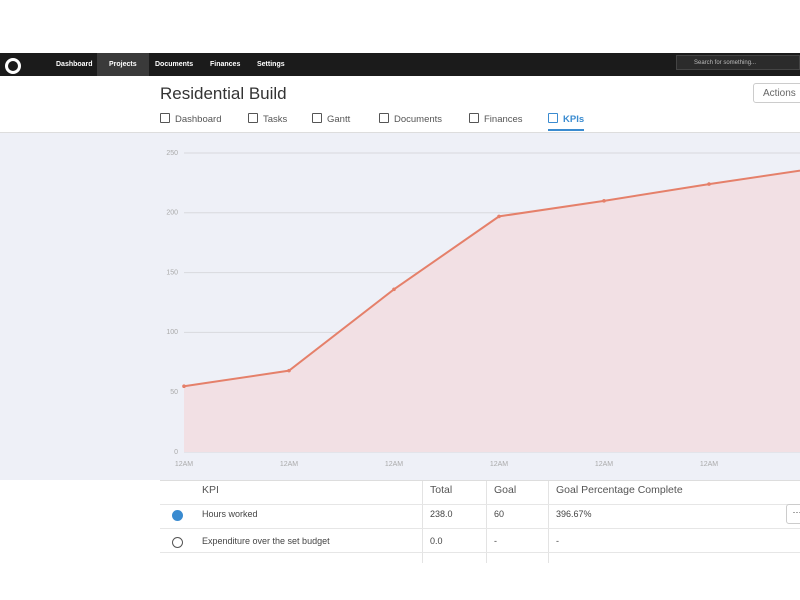  Describe the element at coordinates (266, 541) in the screenshot. I see `table-cell: Expenditure over the set budget` at that location.